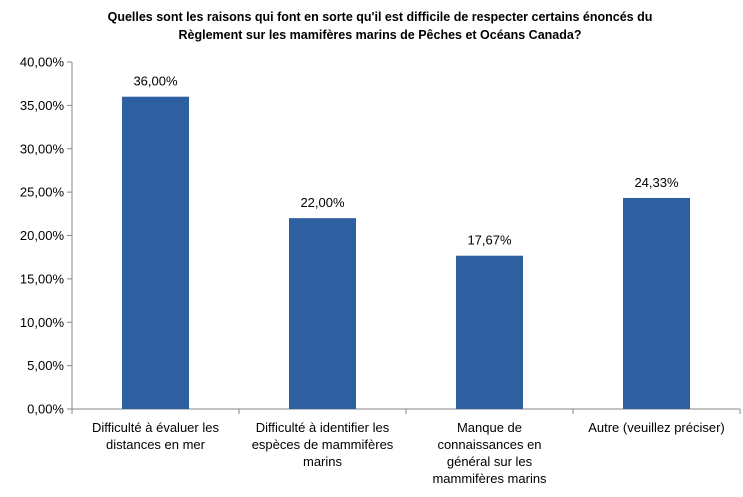 Image resolution: width=743 pixels, height=497 pixels. I want to click on y-tick-label: 30,00%, so click(42, 148).